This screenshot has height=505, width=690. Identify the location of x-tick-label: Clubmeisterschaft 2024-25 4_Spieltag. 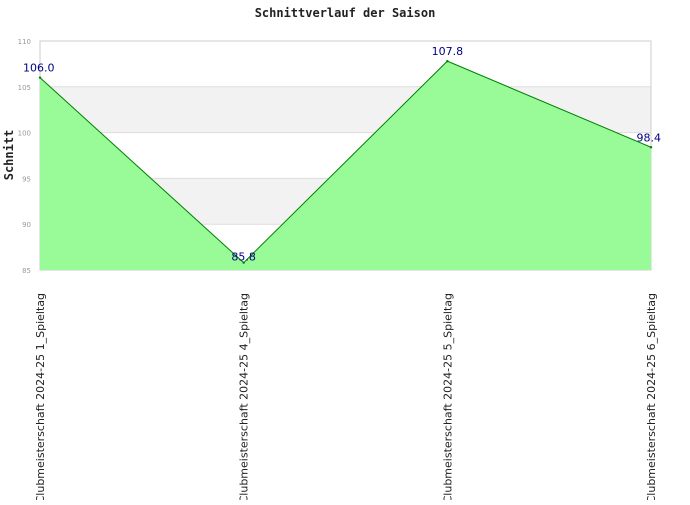
(244, 396).